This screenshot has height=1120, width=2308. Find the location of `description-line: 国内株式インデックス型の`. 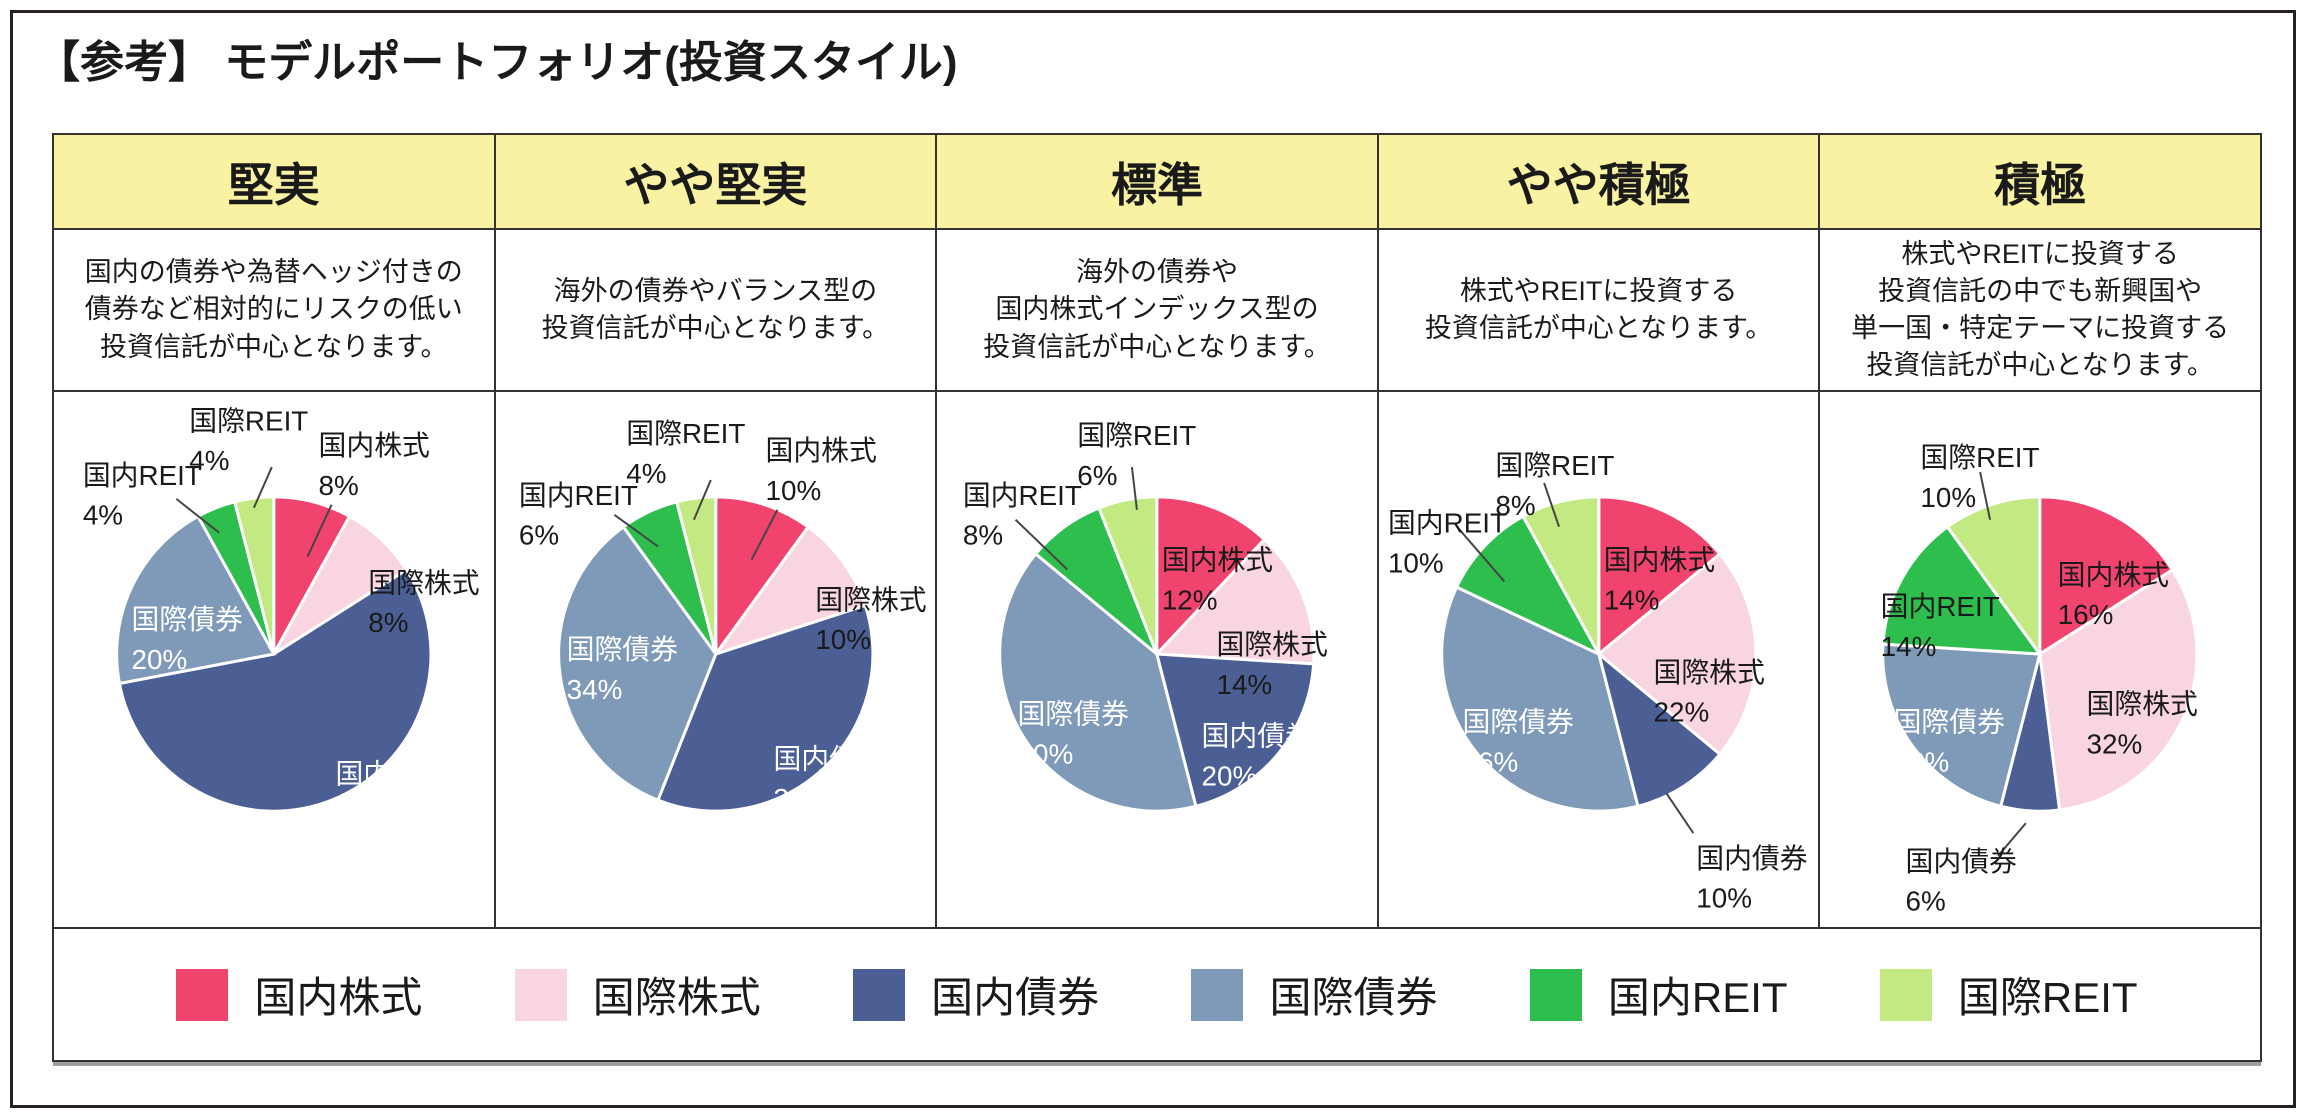

description-line: 国内株式インデックス型の is located at coordinates (1157, 309).